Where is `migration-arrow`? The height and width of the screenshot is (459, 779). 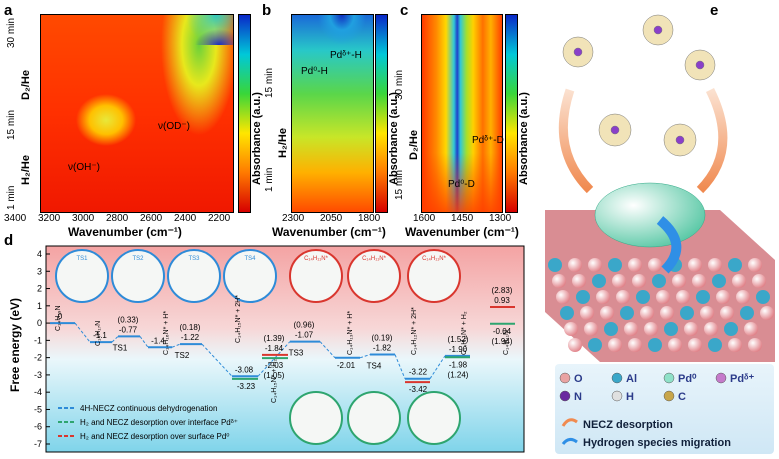 migration-arrow is located at coordinates (669, 245).